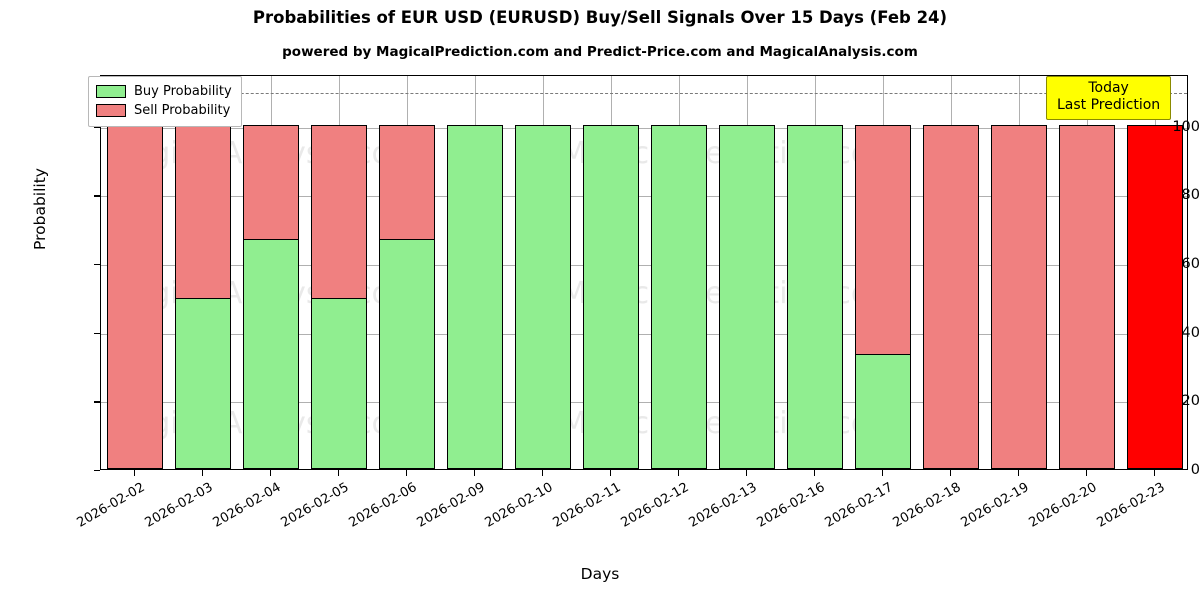  What do you see at coordinates (40, 209) in the screenshot?
I see `y-axis-label: Probability` at bounding box center [40, 209].